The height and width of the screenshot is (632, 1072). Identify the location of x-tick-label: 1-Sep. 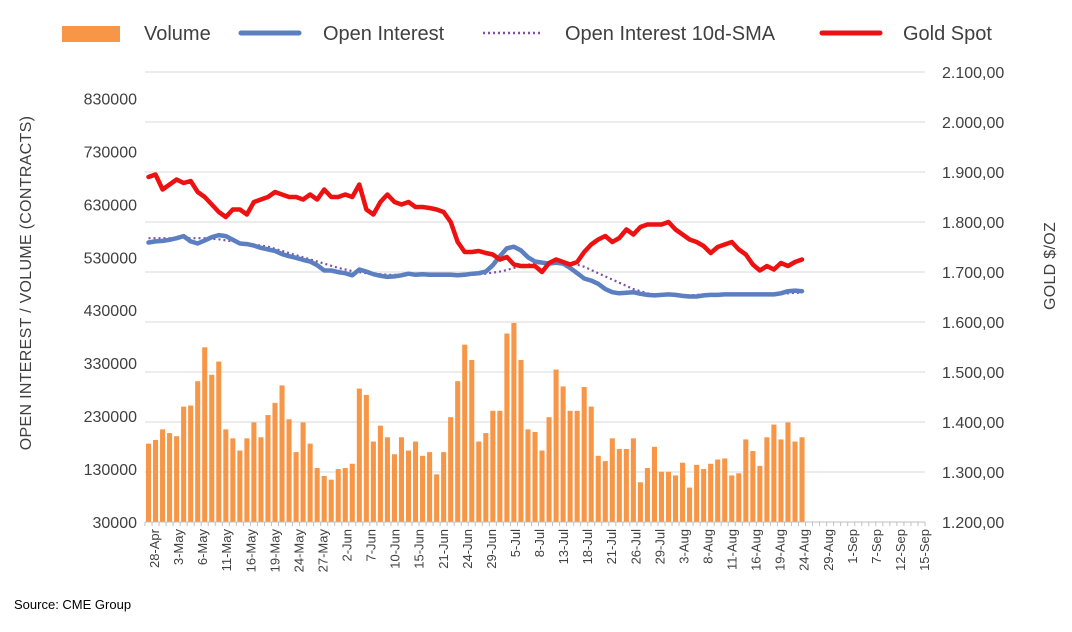
(852, 546).